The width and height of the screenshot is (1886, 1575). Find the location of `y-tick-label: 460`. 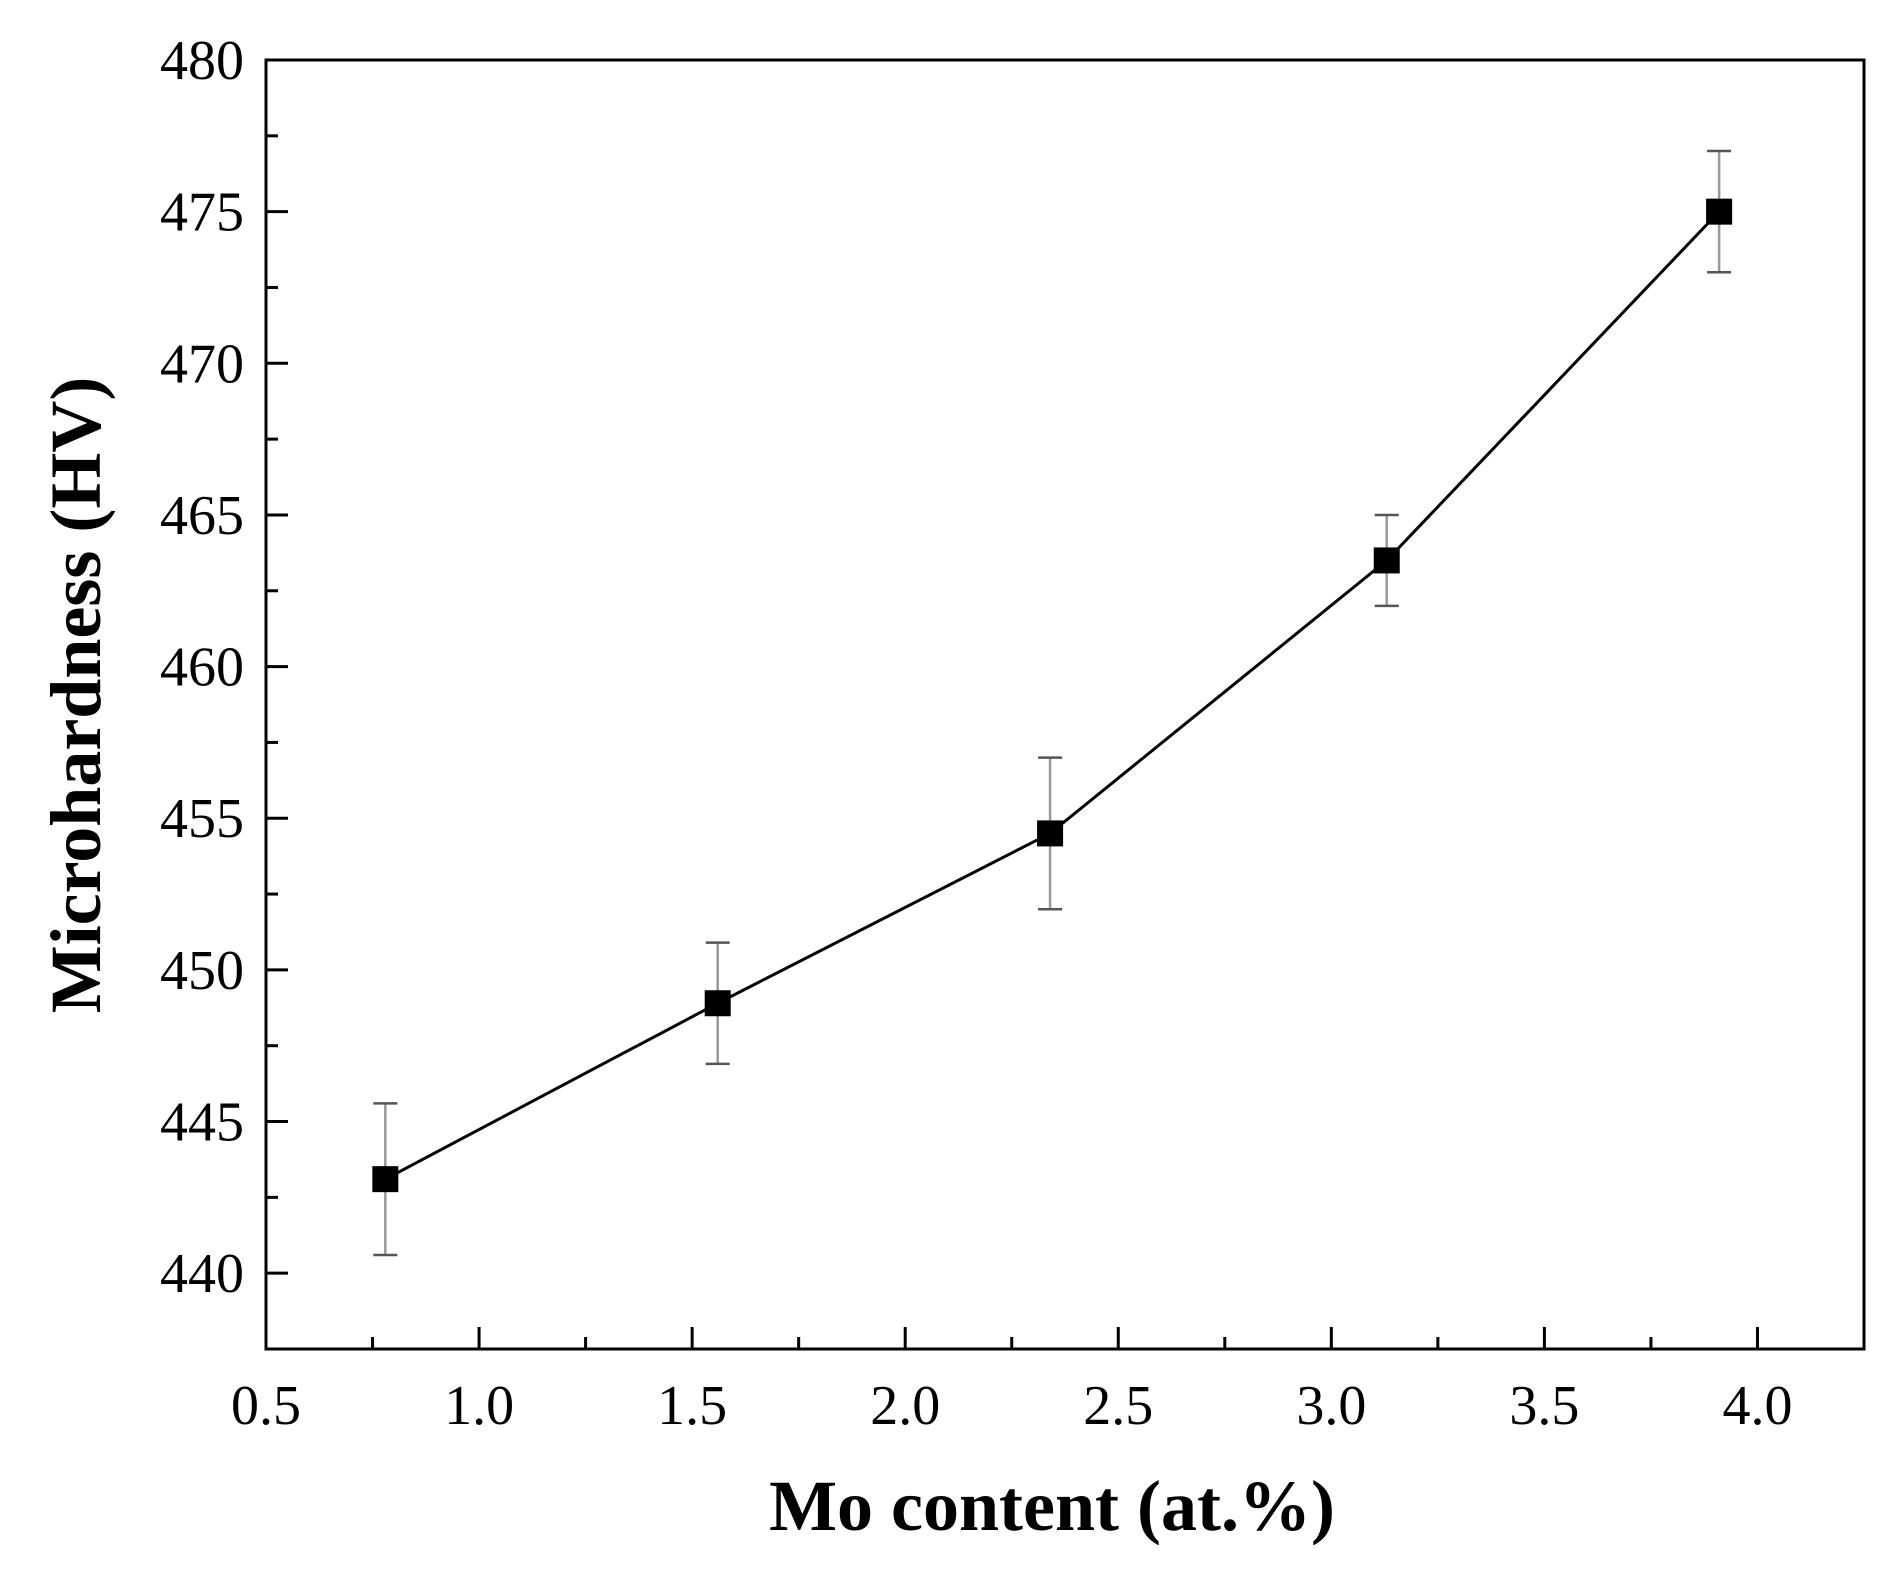

y-tick-label: 460 is located at coordinates (202, 668).